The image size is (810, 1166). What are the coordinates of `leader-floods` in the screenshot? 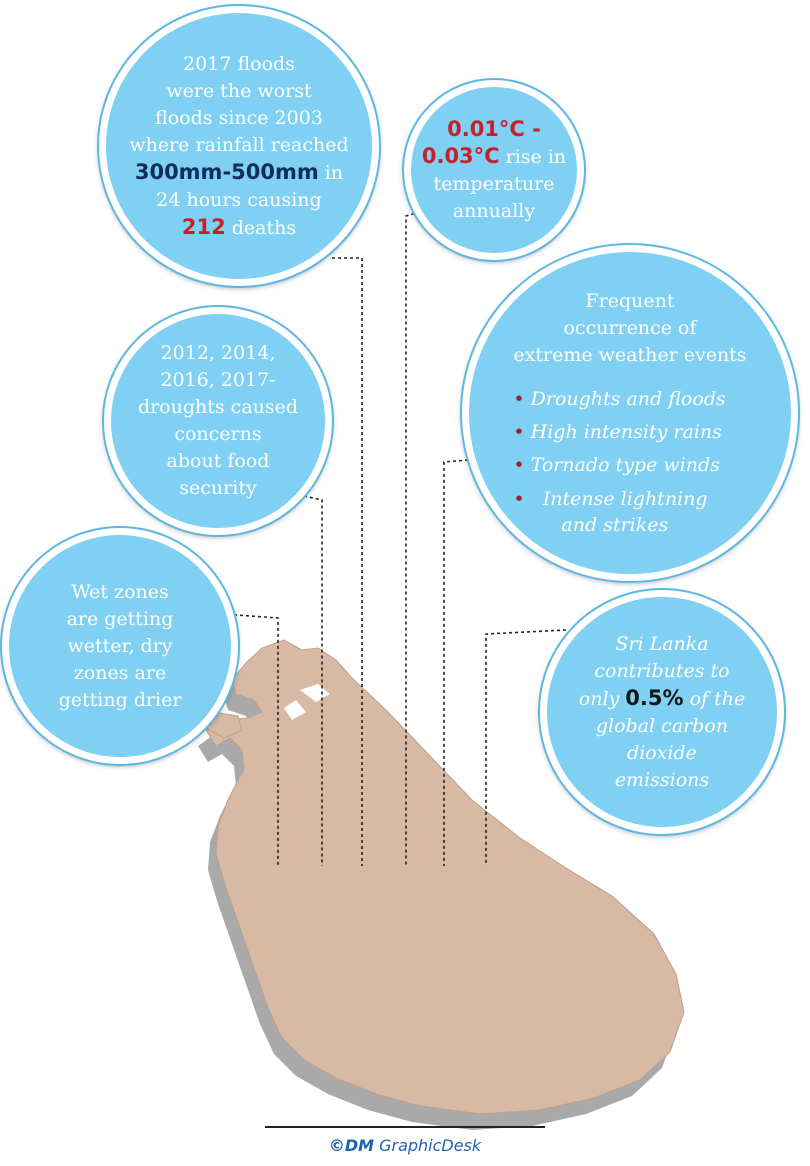 It's located at (347, 561).